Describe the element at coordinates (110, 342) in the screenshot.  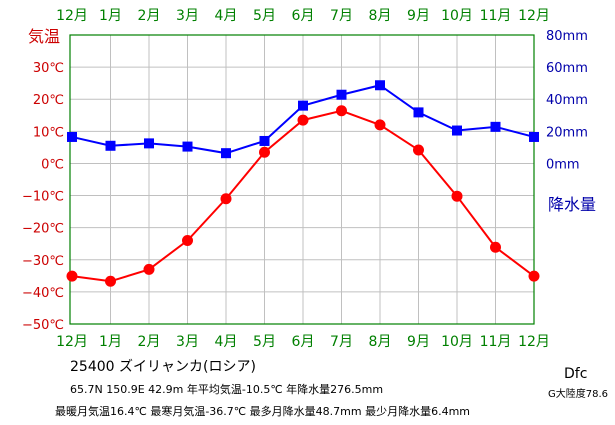
I see `month-label-bottom: 1月` at that location.